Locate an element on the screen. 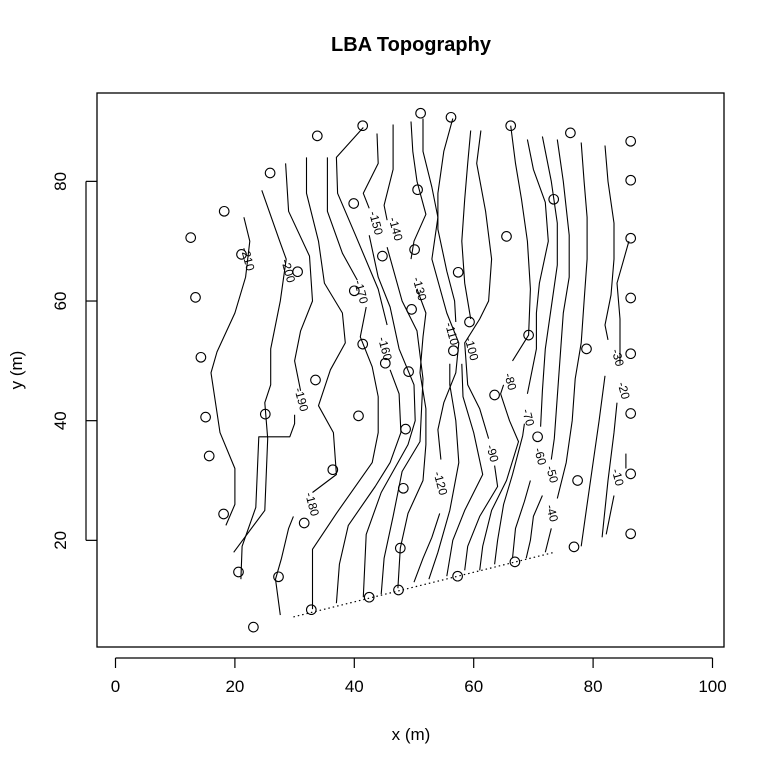 The image size is (766, 770). dotted-boundary is located at coordinates (424, 584).